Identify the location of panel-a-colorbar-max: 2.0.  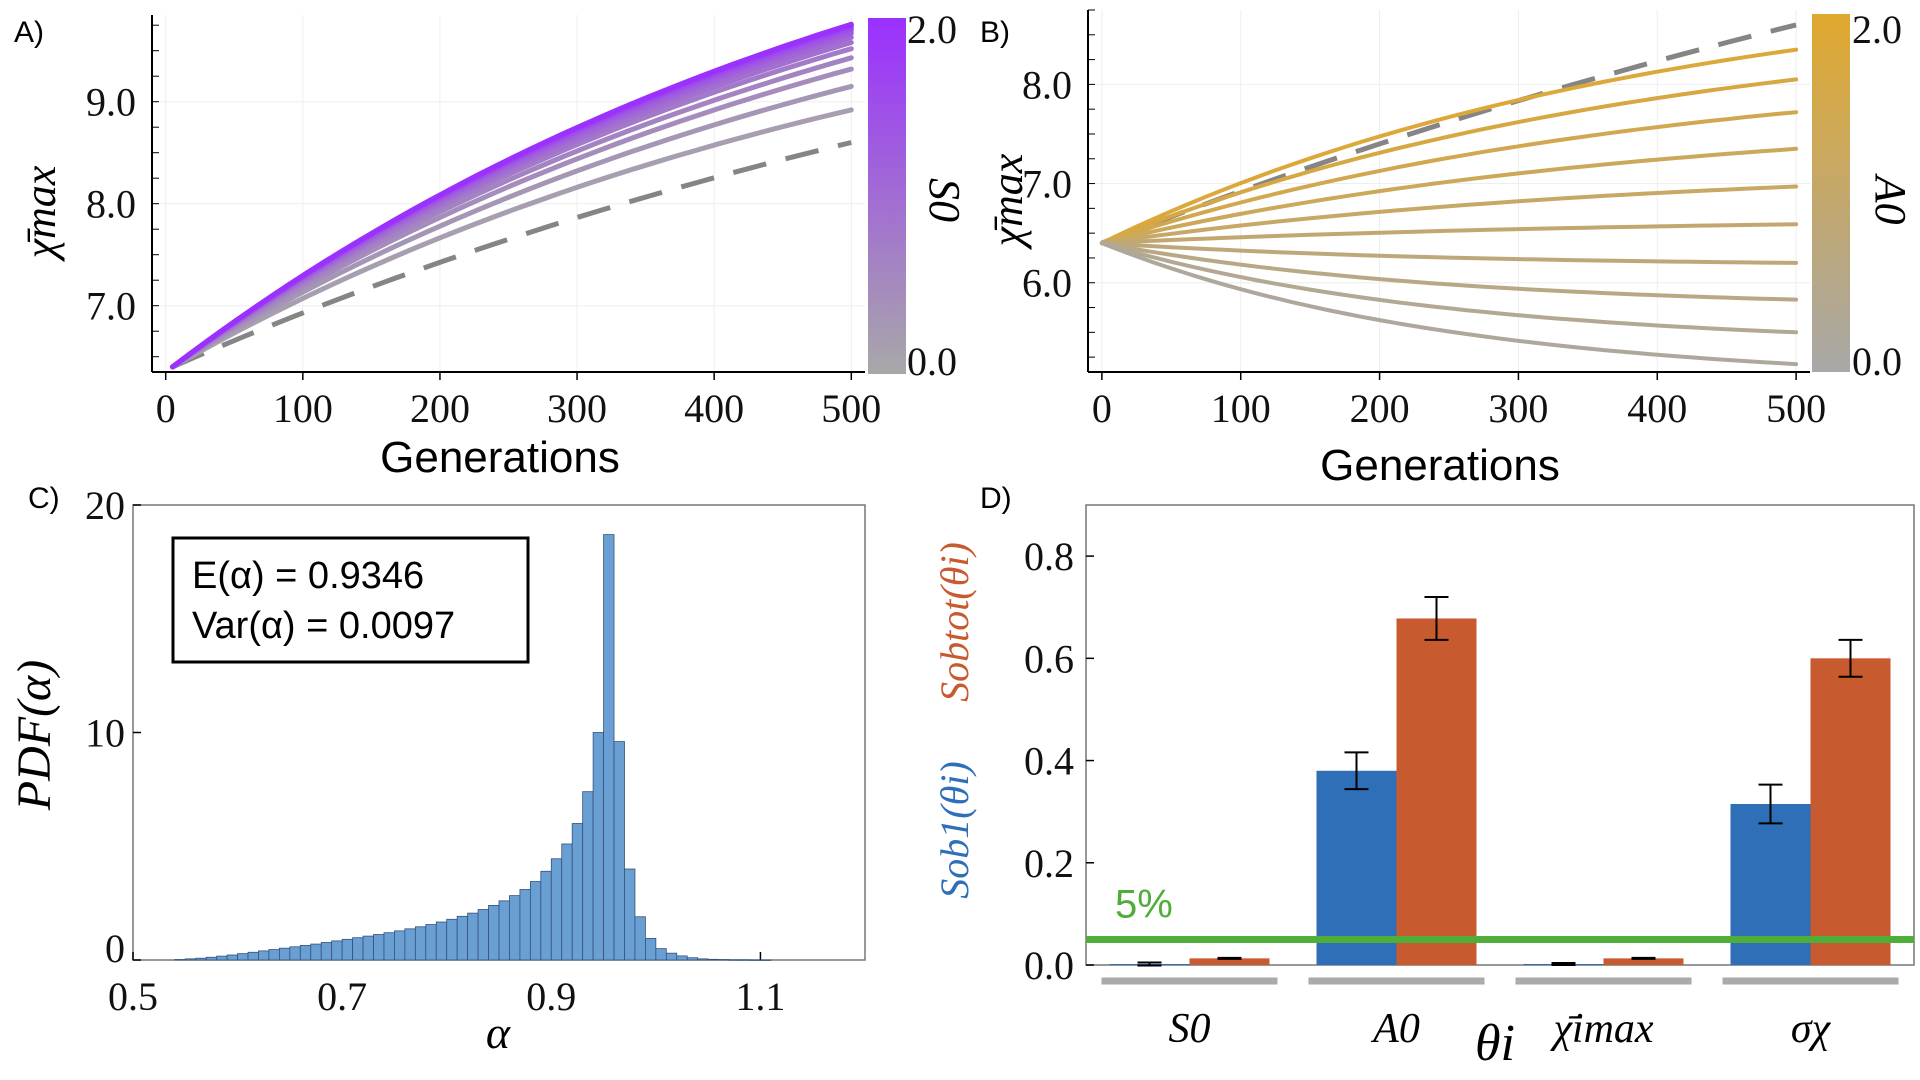
(932, 29).